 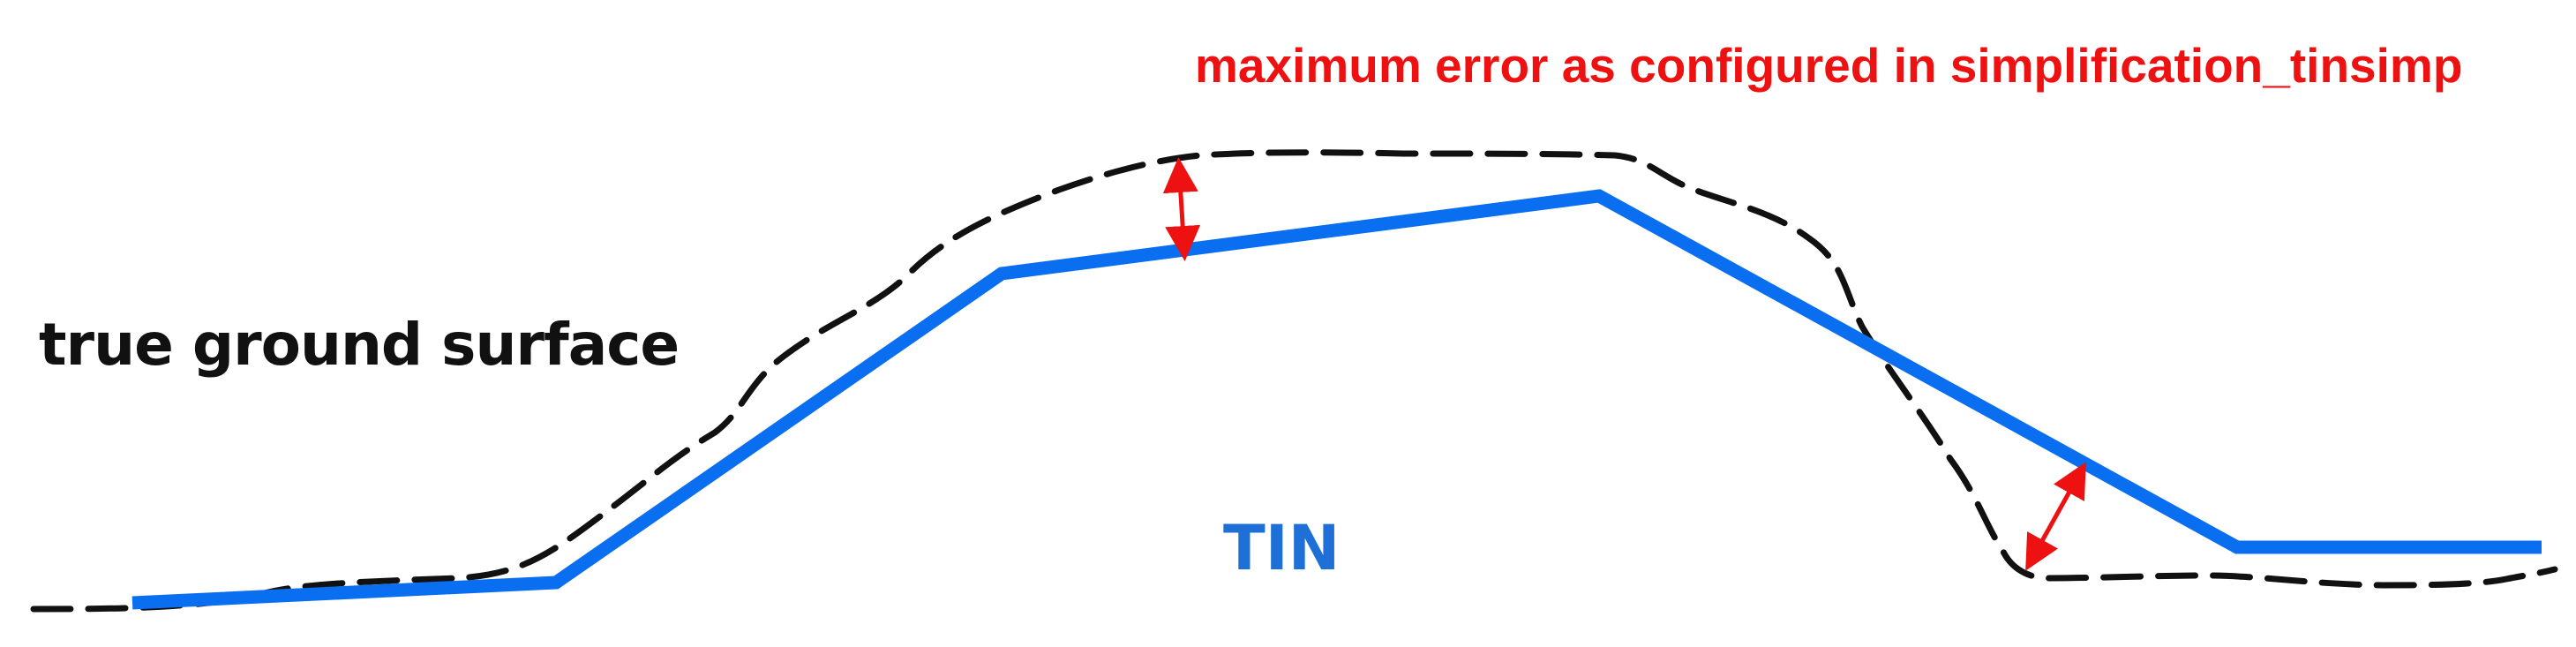 What do you see at coordinates (1181, 209) in the screenshot?
I see `error-arrow-top` at bounding box center [1181, 209].